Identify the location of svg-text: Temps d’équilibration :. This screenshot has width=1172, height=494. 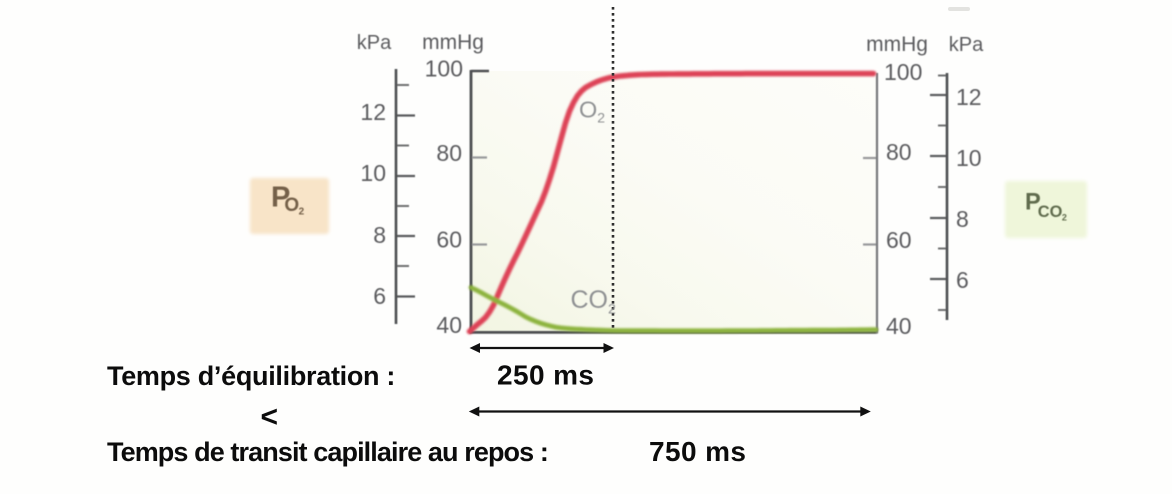
(251, 376).